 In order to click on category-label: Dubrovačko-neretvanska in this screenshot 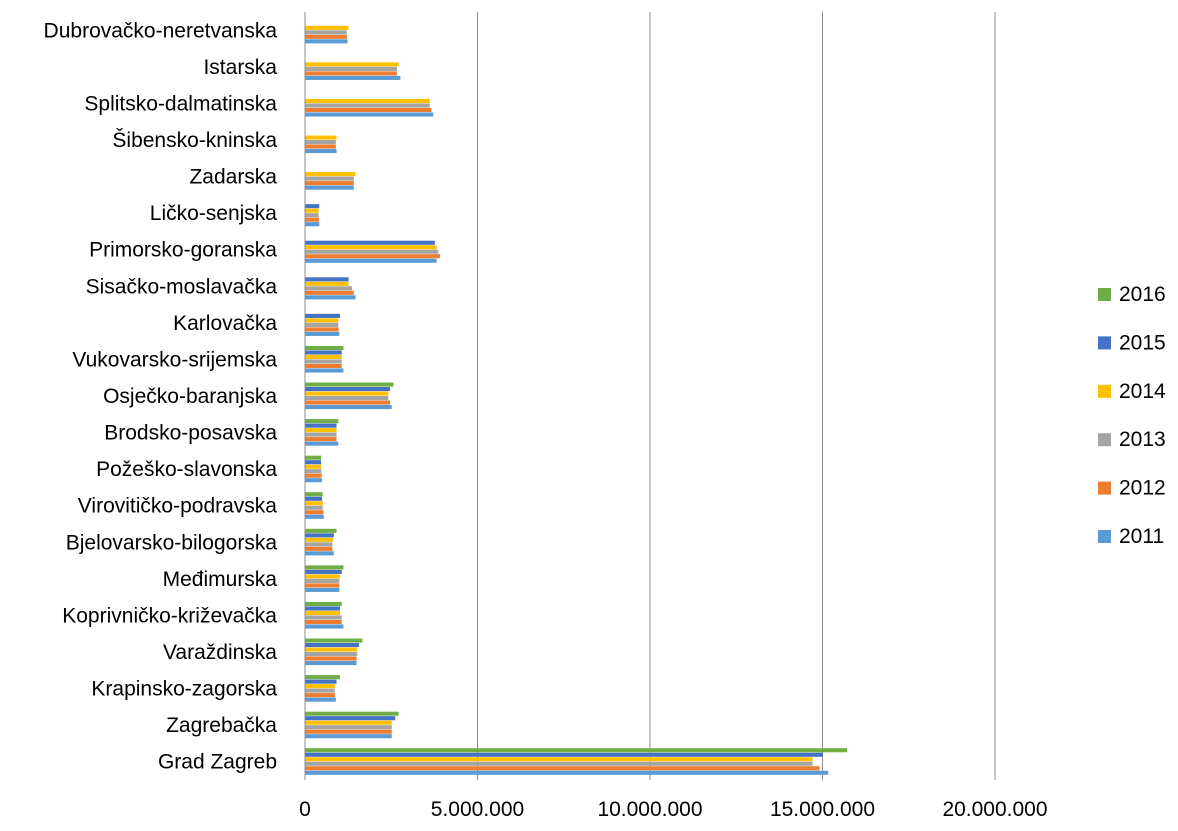, I will do `click(161, 30)`.